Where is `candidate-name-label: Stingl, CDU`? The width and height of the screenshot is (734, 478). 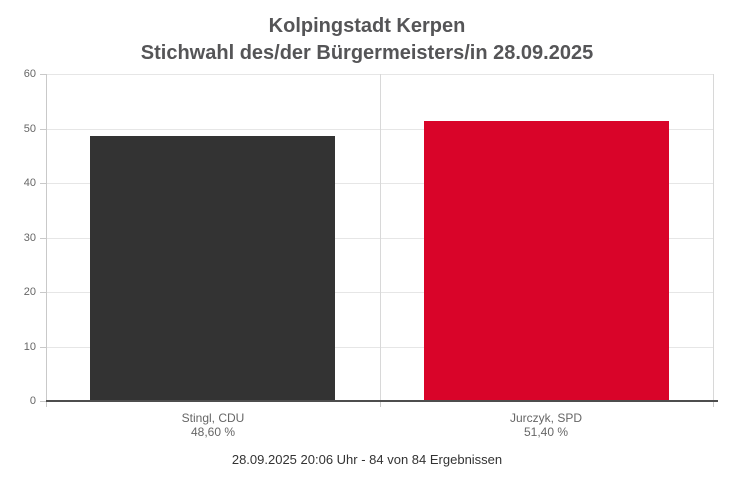
candidate-name-label: Stingl, CDU is located at coordinates (213, 418).